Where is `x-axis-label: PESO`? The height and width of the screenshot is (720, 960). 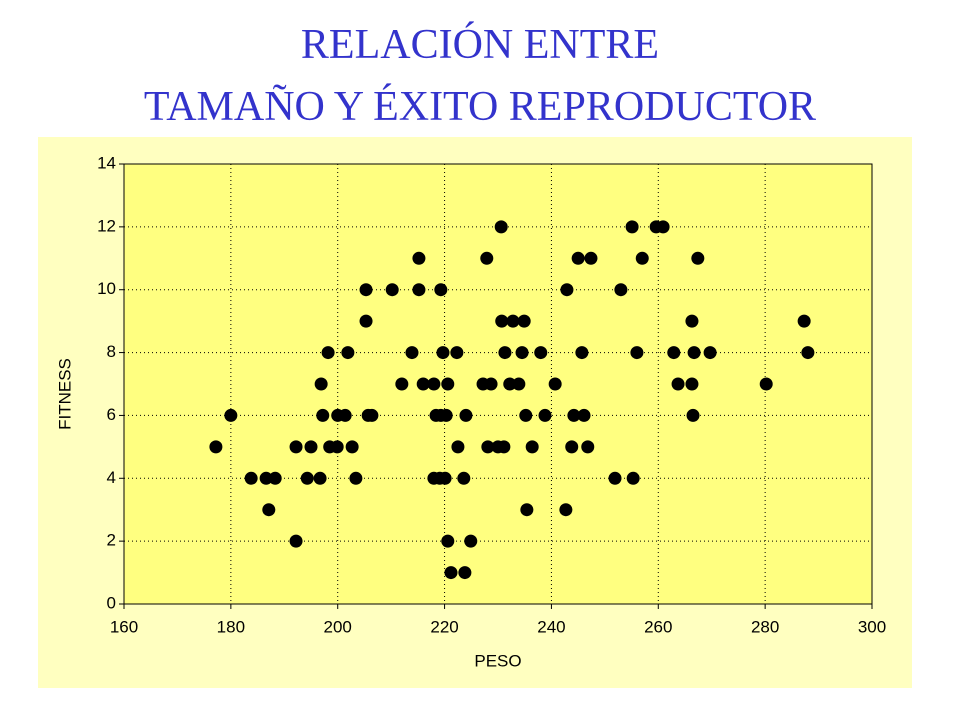
x-axis-label: PESO is located at coordinates (497, 660).